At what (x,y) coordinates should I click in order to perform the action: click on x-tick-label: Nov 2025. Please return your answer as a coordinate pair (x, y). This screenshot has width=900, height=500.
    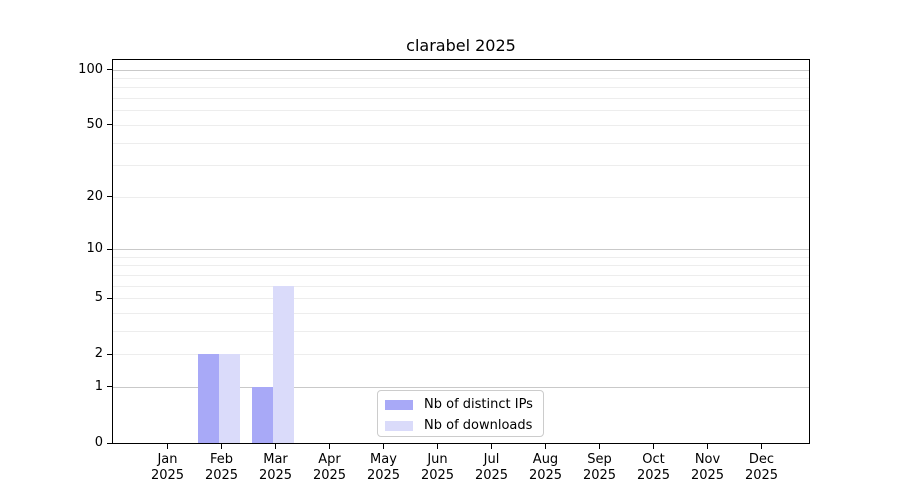
    Looking at the image, I should click on (707, 467).